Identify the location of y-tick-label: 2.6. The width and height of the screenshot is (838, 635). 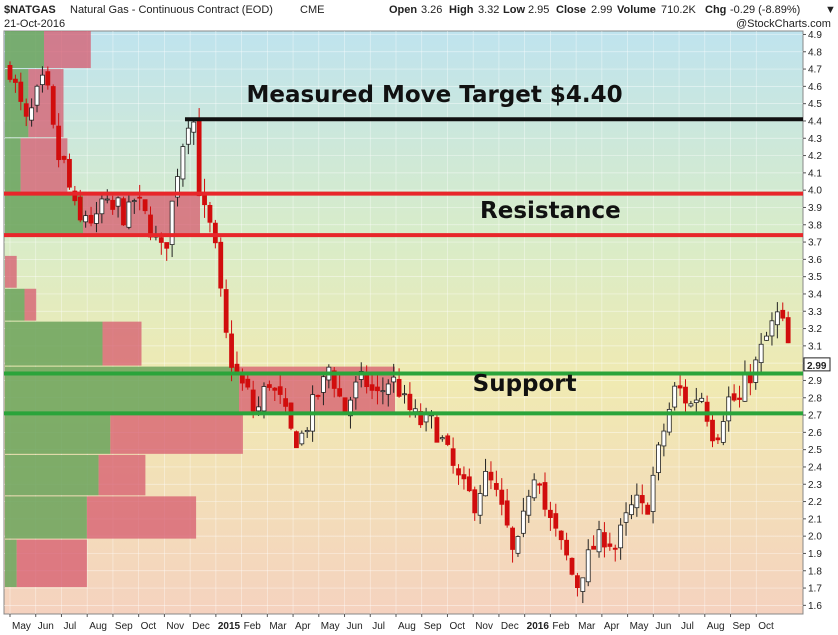
(815, 433).